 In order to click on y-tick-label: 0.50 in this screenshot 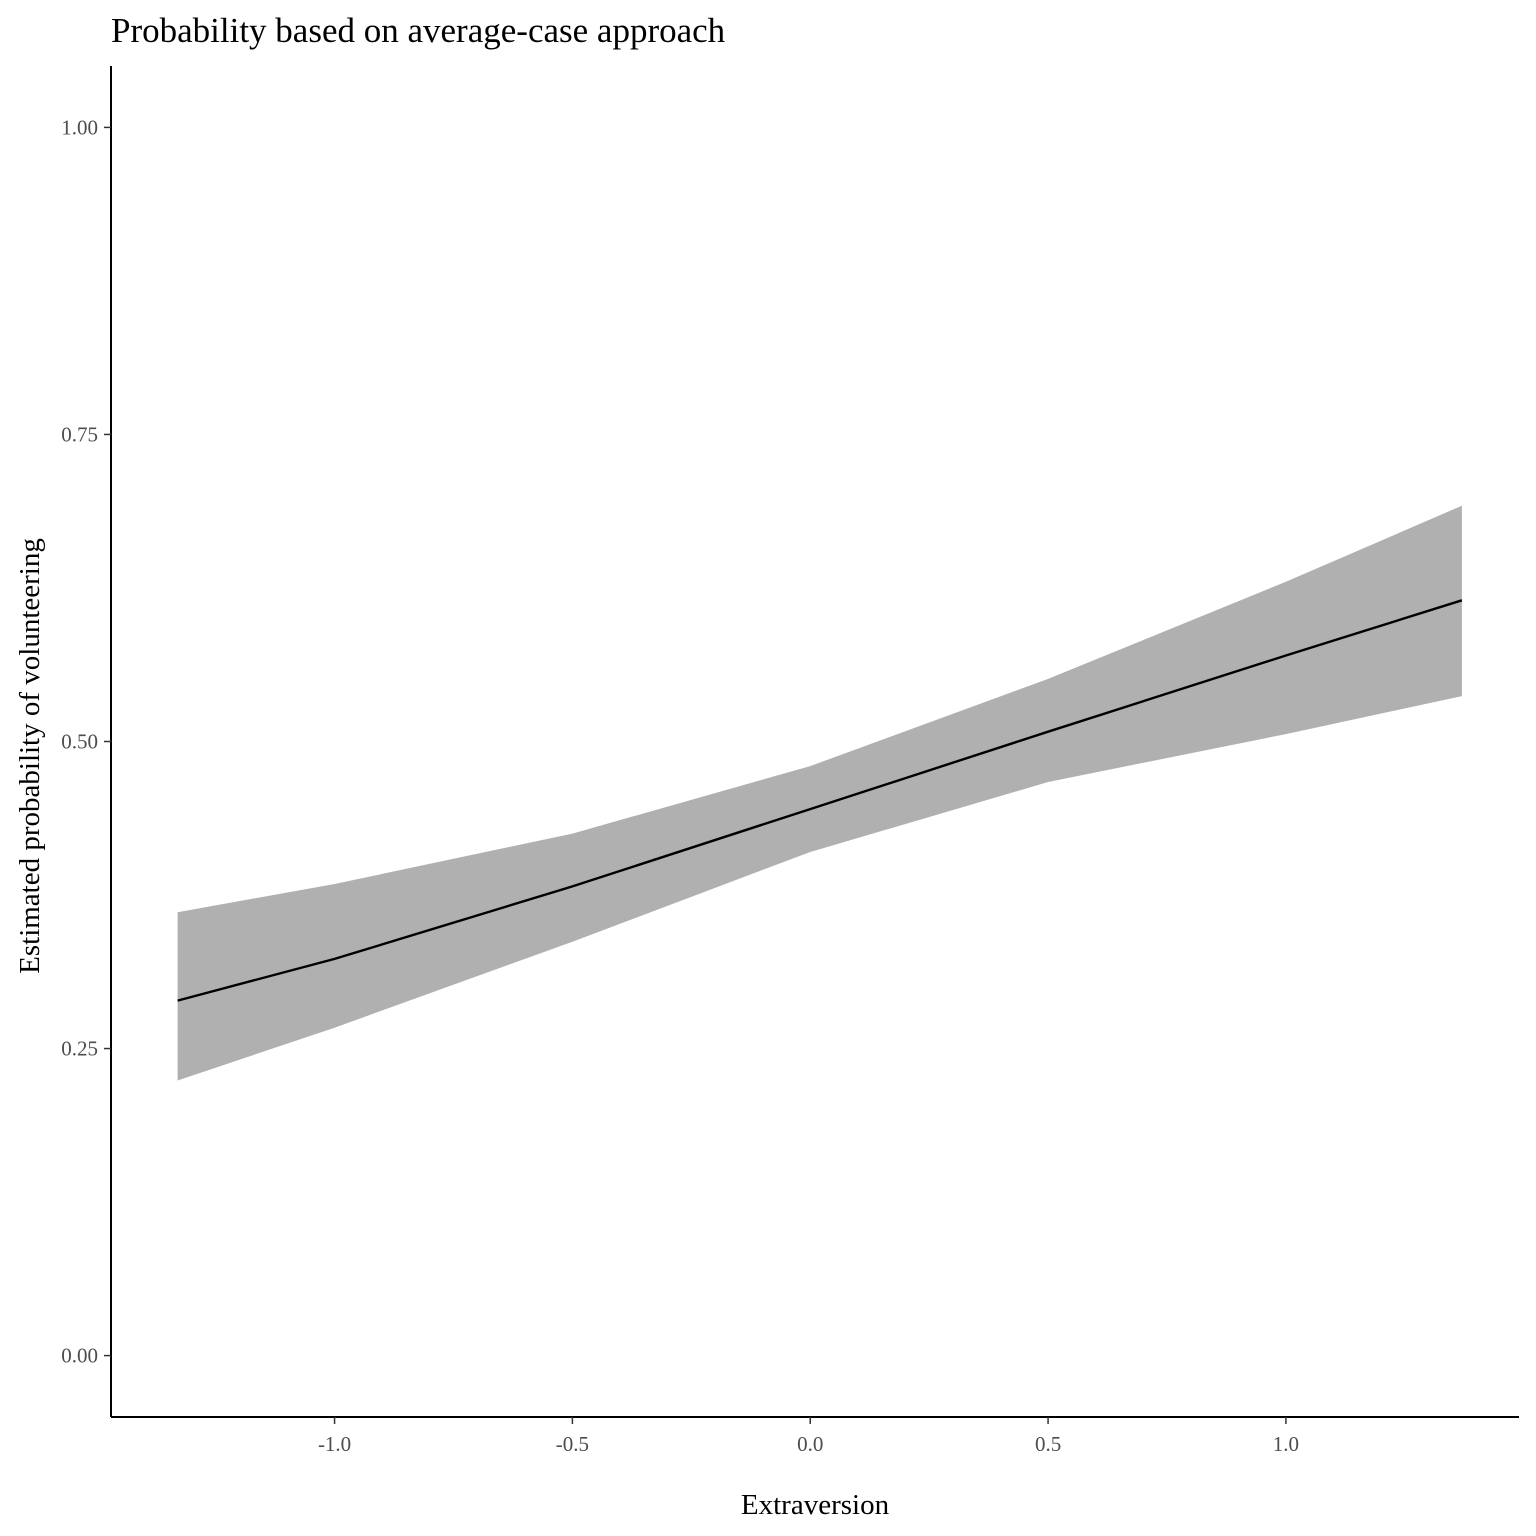, I will do `click(79, 742)`.